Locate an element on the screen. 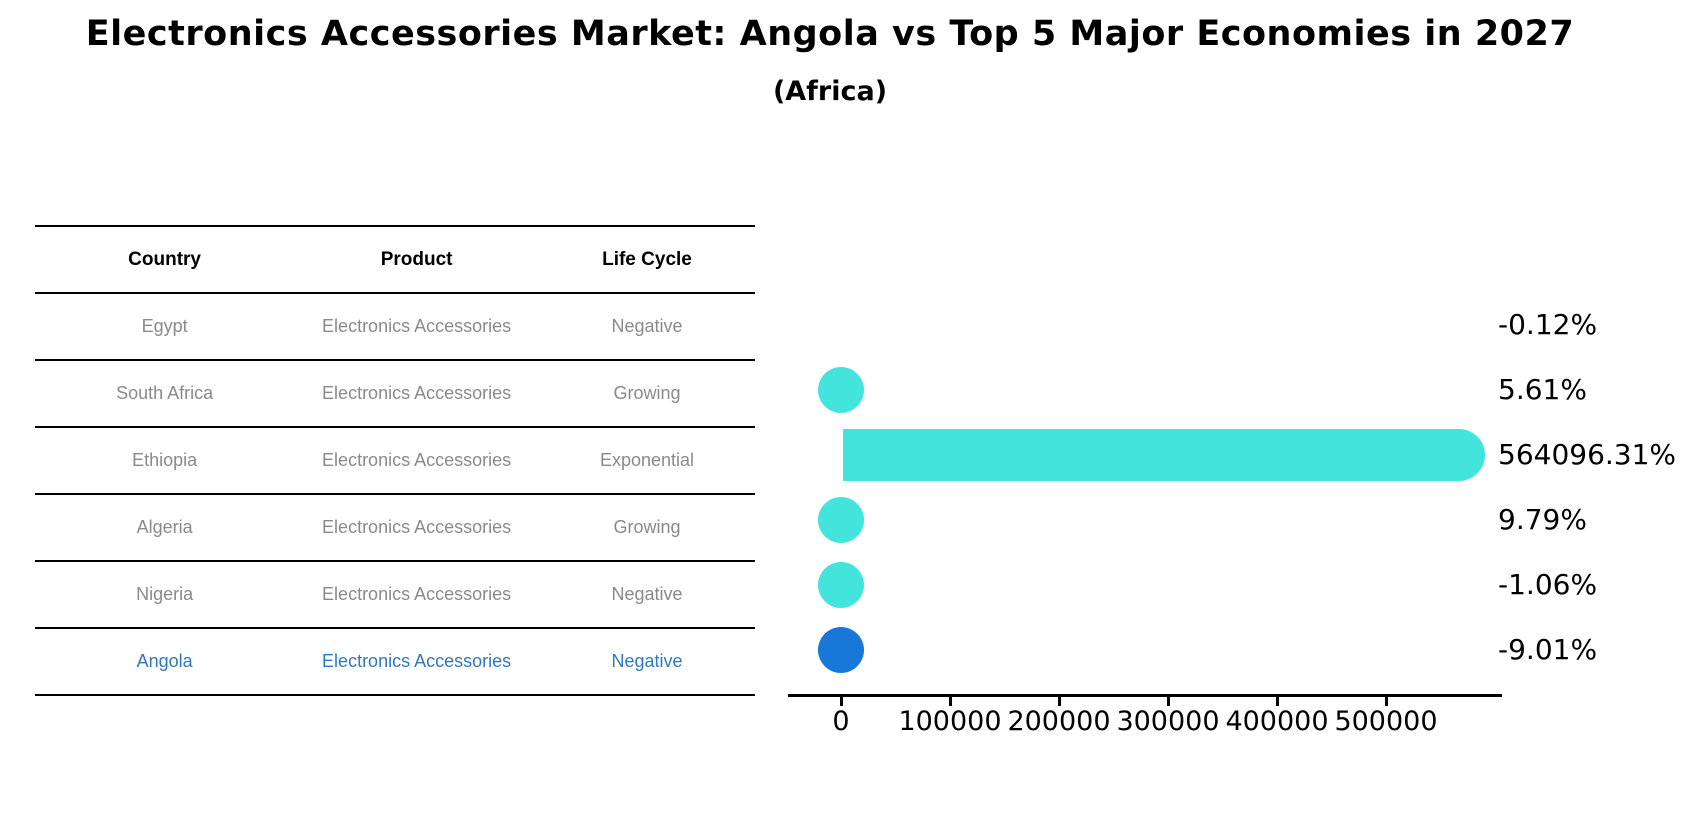  table-row-nigeria: Nigeria Electronics Accessories Negative is located at coordinates (395, 593).